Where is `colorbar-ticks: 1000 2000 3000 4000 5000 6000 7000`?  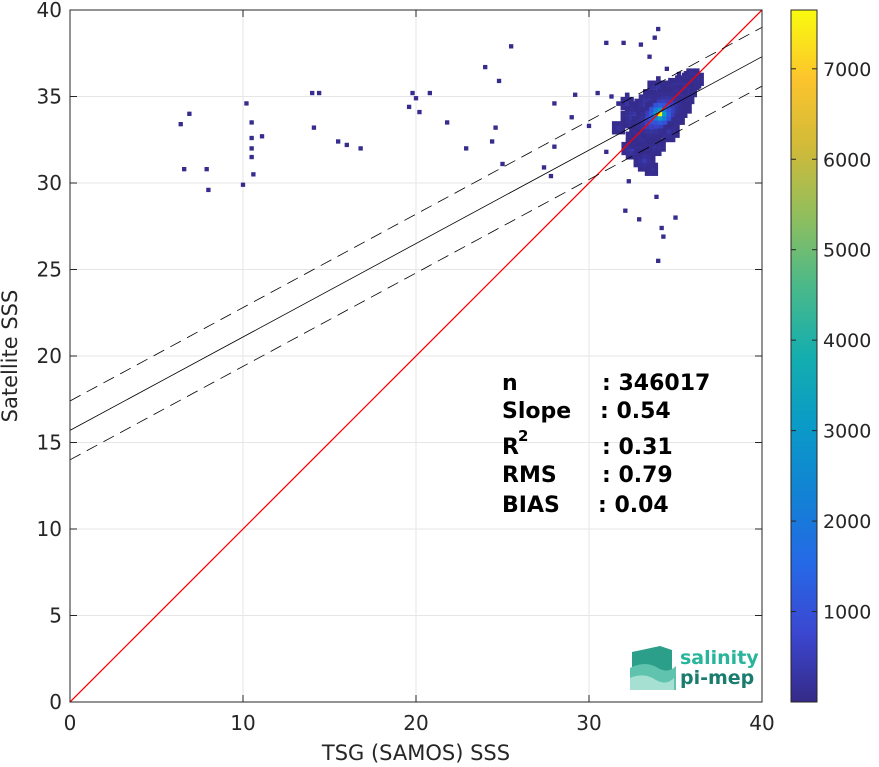 colorbar-ticks: 1000 2000 3000 4000 5000 6000 7000 is located at coordinates (831, 341).